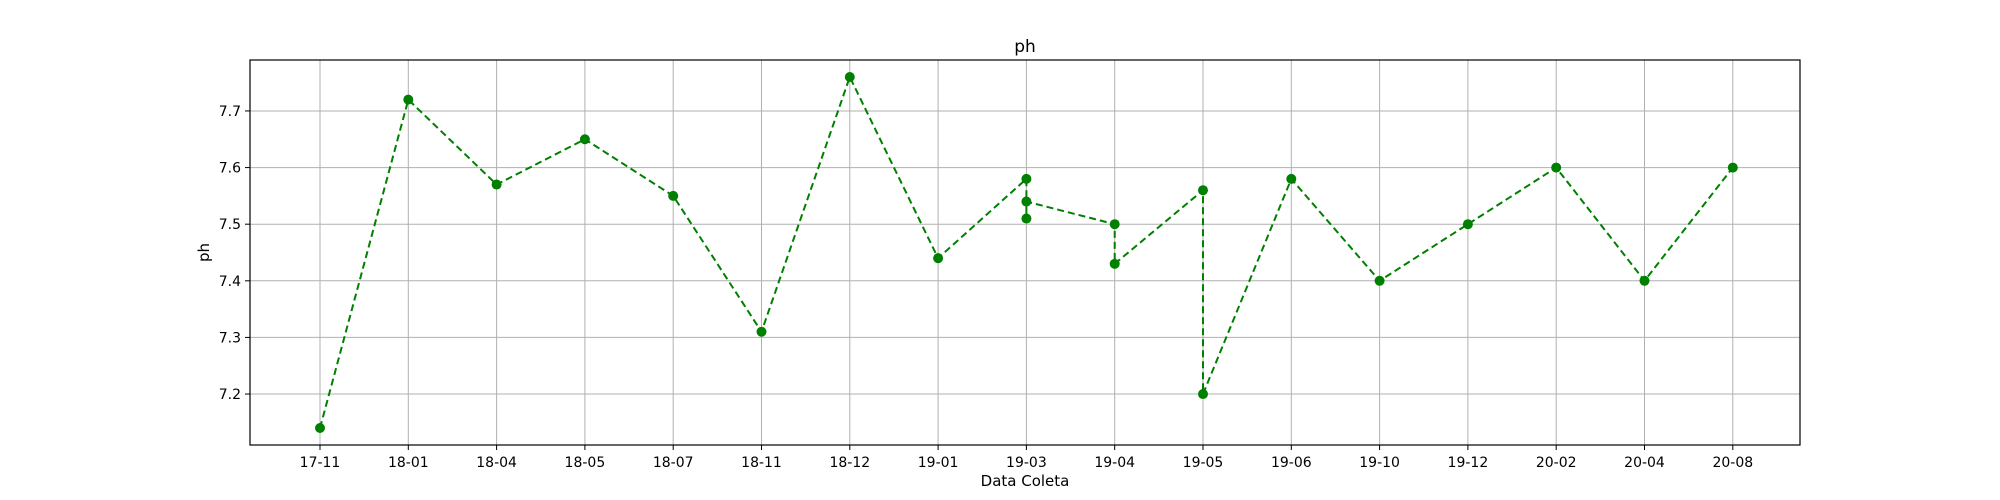  What do you see at coordinates (230, 169) in the screenshot?
I see `y-tick-label: 7.6` at bounding box center [230, 169].